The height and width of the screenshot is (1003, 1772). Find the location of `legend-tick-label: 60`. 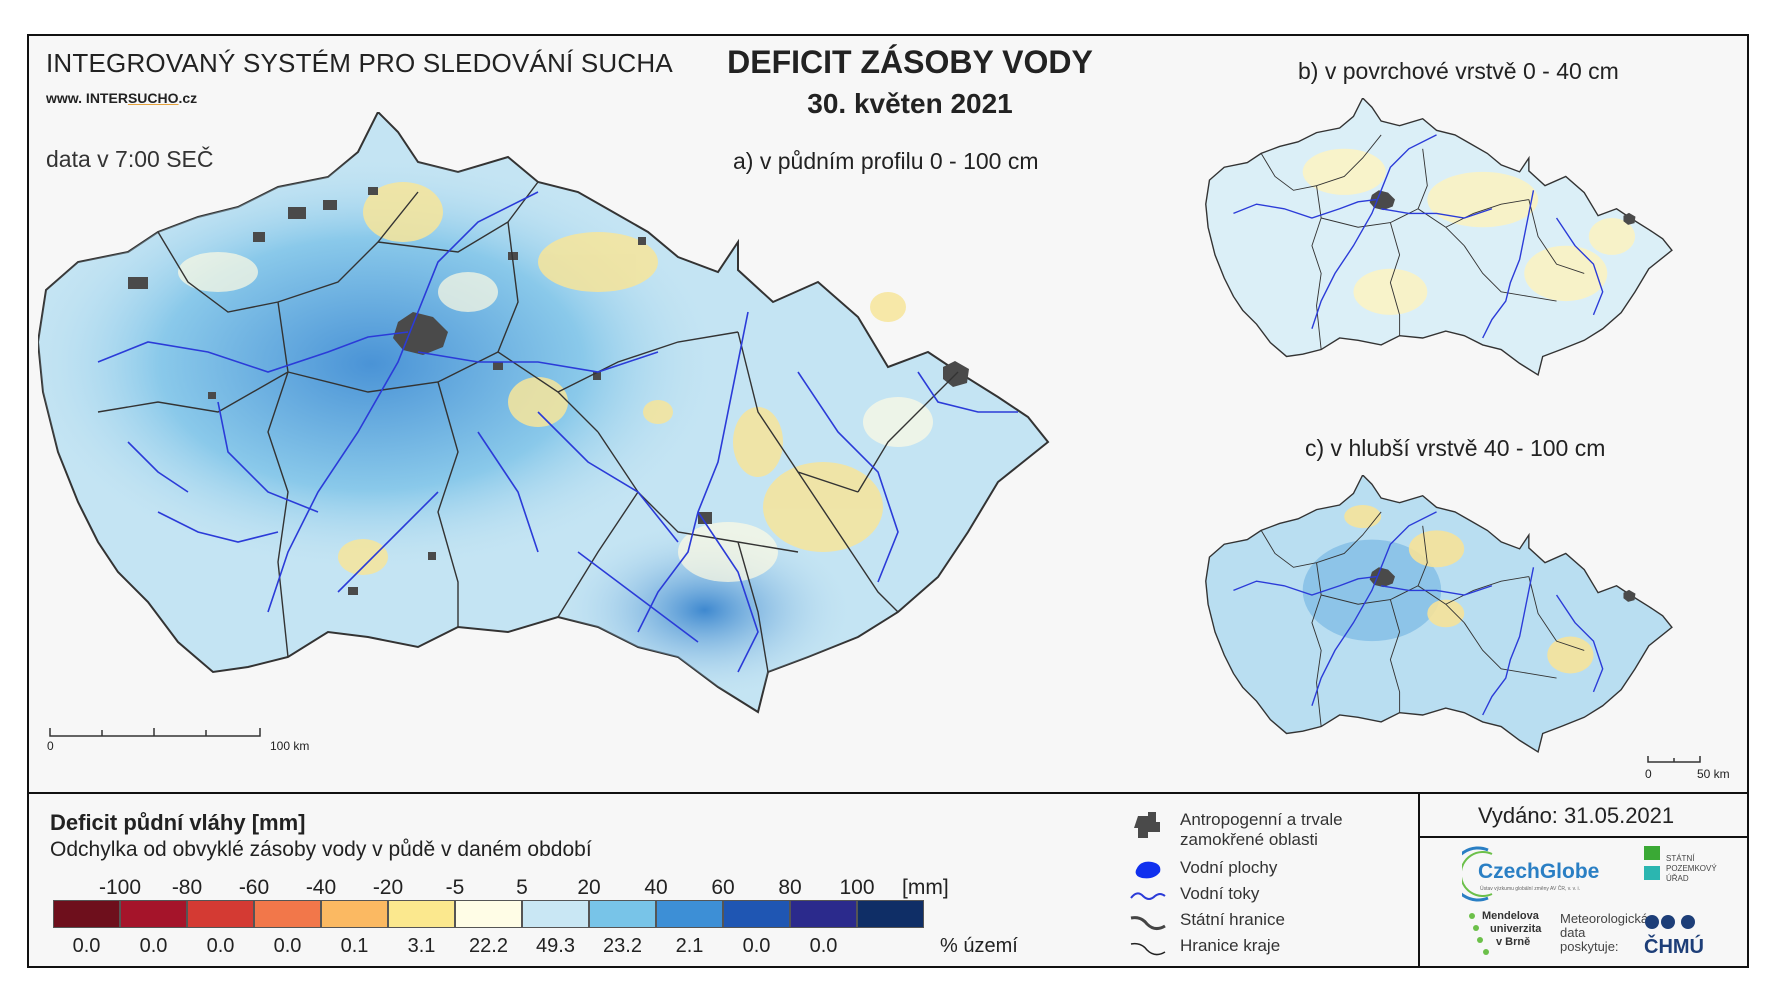

legend-tick-label: 60 is located at coordinates (723, 887).